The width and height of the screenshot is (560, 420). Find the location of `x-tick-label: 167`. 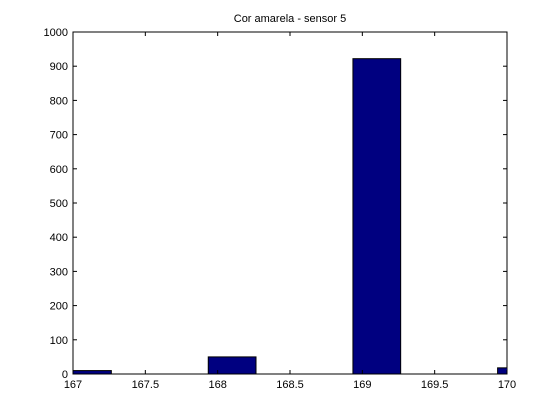

x-tick-label: 167 is located at coordinates (73, 385).